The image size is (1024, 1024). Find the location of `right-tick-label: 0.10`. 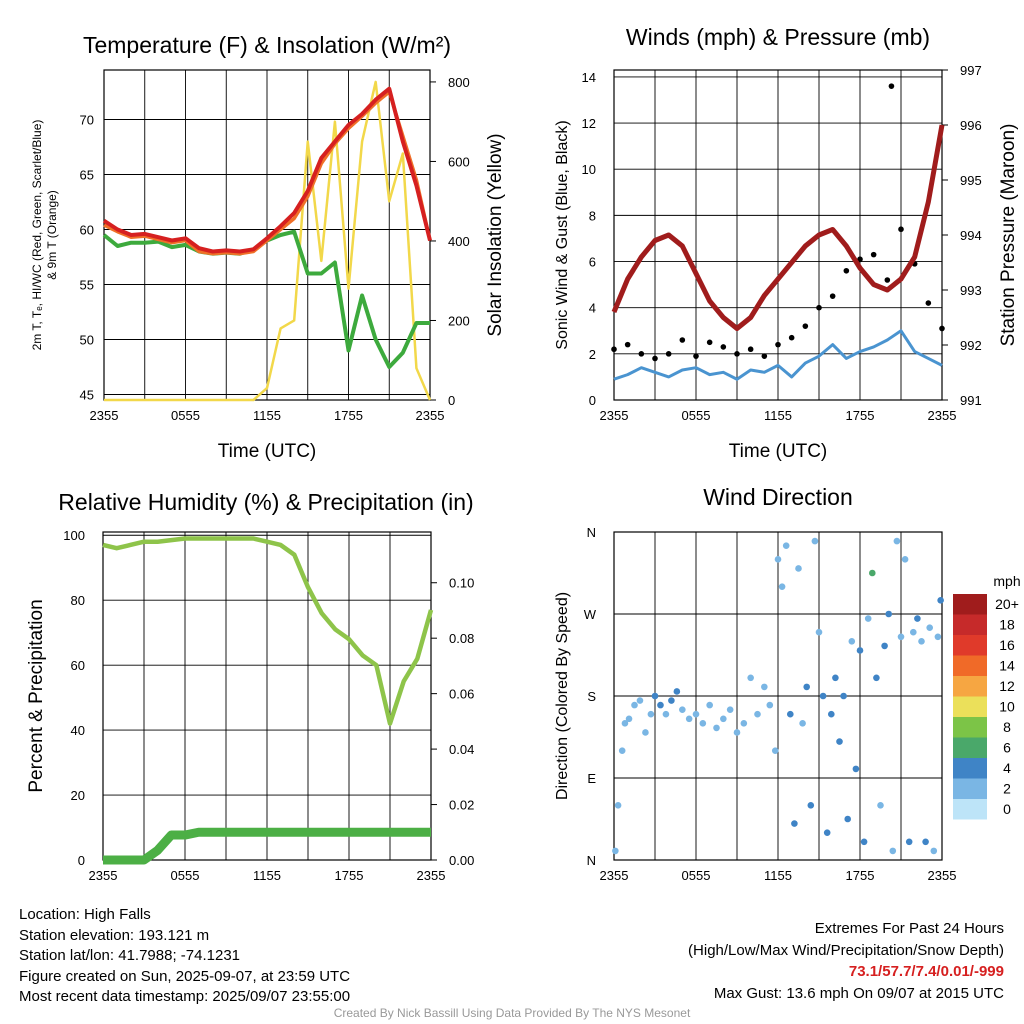

right-tick-label: 0.10 is located at coordinates (461, 583).